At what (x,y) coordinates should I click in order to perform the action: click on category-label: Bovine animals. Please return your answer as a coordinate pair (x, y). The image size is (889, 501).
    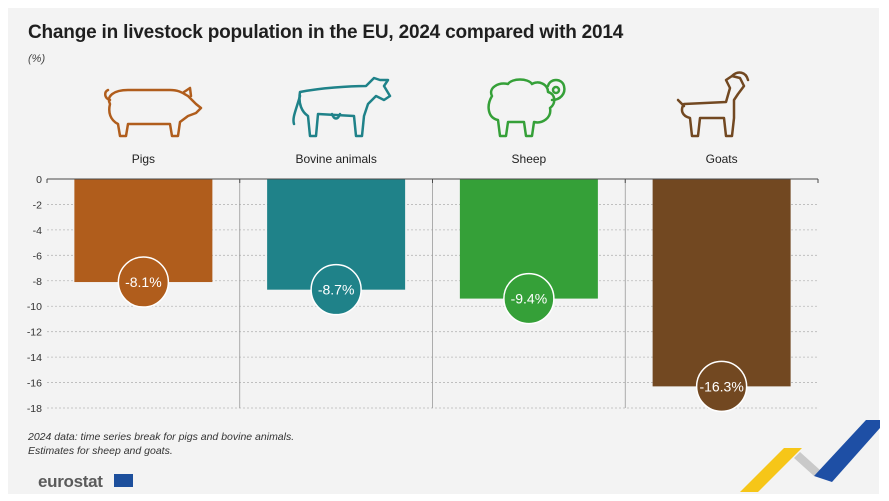
    Looking at the image, I should click on (335, 159).